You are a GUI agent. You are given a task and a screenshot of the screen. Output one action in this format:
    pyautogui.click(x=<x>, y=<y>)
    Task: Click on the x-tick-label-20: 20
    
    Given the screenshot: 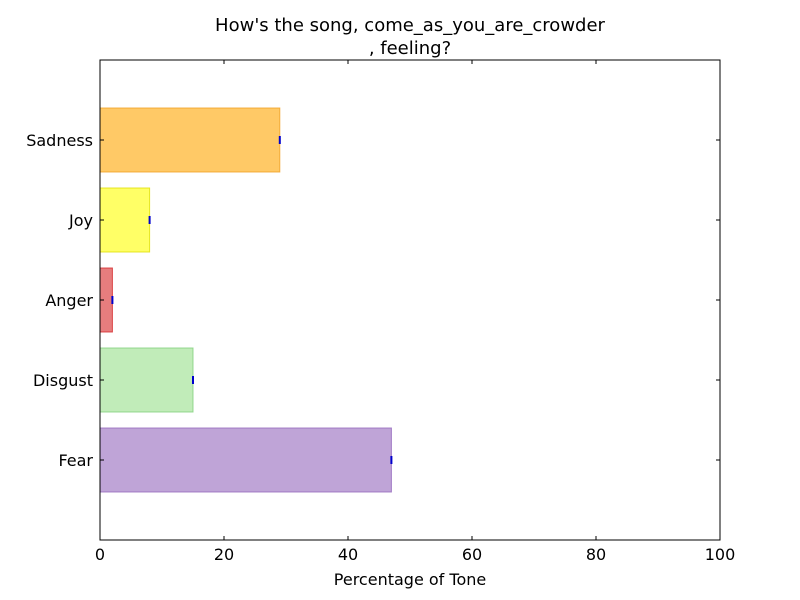 What is the action you would take?
    pyautogui.click(x=224, y=554)
    